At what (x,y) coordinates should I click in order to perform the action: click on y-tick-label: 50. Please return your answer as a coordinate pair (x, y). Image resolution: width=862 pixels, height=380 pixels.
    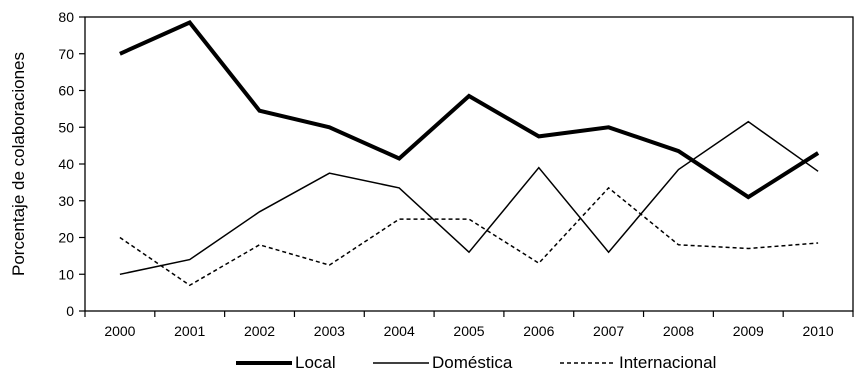
    Looking at the image, I should click on (66, 127).